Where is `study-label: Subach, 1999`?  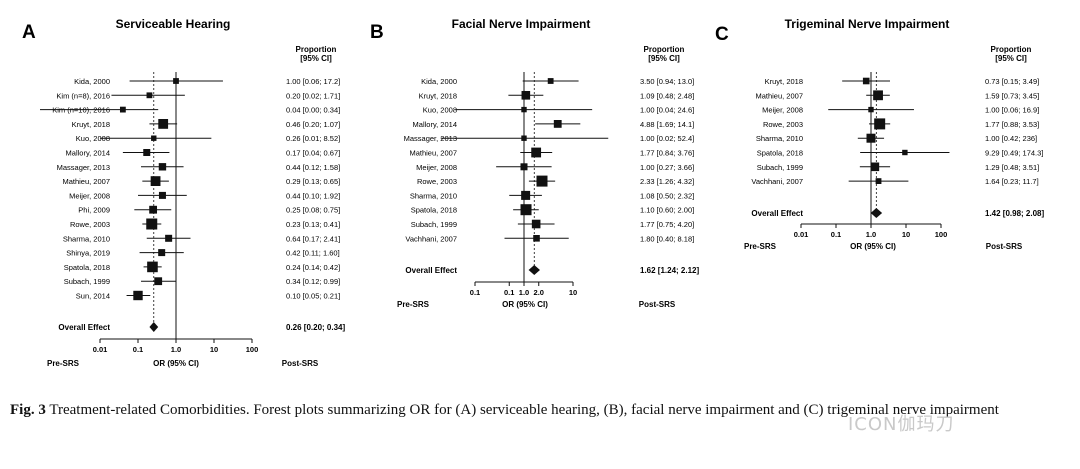
study-label: Subach, 1999 is located at coordinates (434, 224).